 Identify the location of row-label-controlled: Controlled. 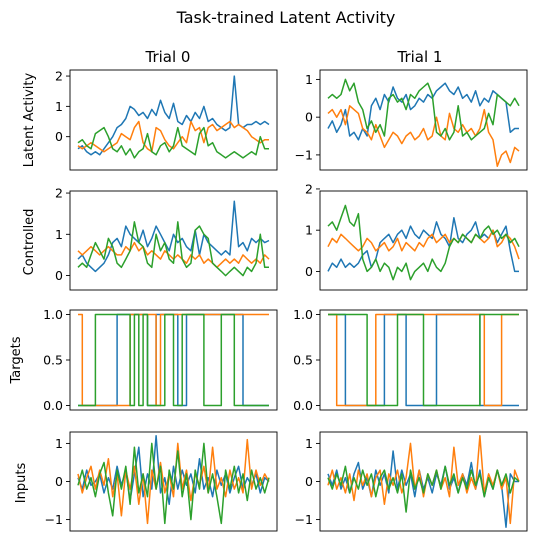
(29, 242).